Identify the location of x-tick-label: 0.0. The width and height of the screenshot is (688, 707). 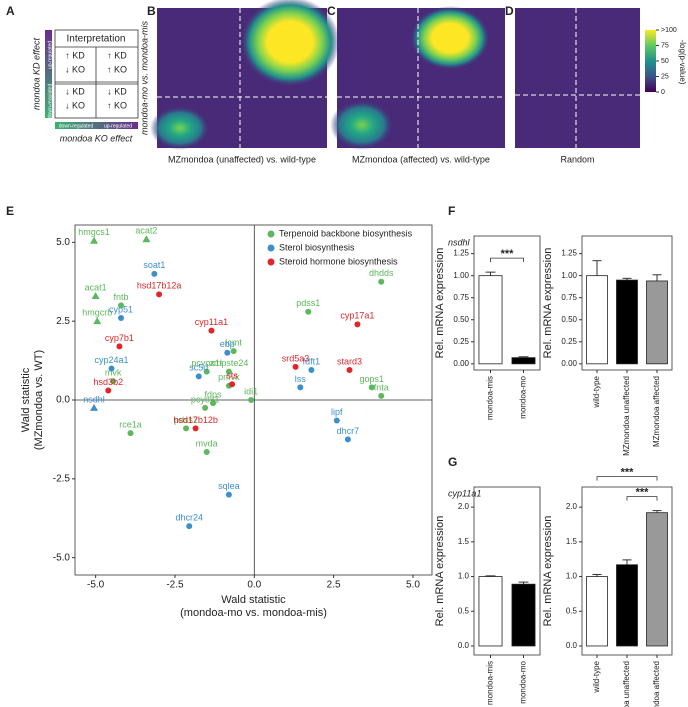
(254, 585).